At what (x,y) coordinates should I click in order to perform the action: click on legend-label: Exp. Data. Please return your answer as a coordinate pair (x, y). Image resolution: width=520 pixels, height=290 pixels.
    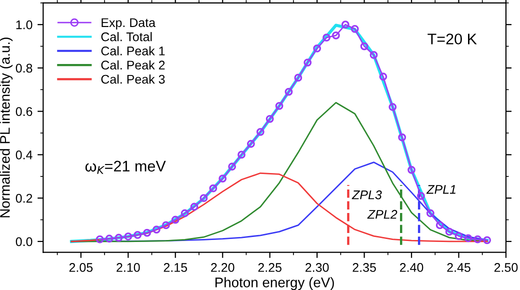
    Looking at the image, I should click on (129, 24).